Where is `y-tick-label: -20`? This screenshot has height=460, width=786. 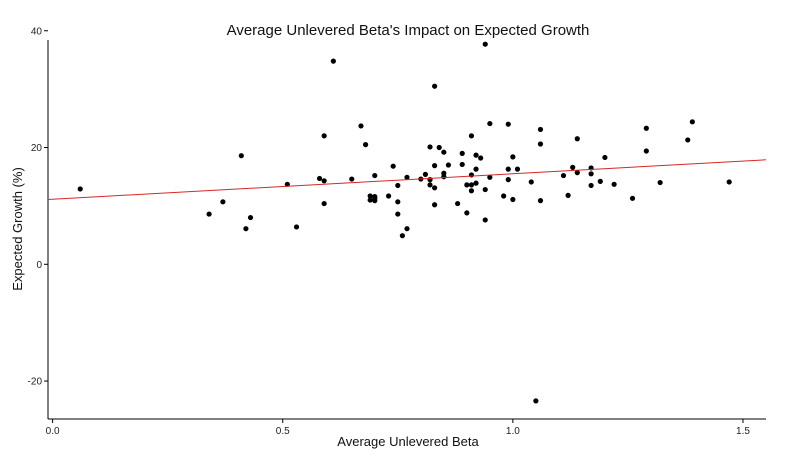
y-tick-label: -20 is located at coordinates (35, 382).